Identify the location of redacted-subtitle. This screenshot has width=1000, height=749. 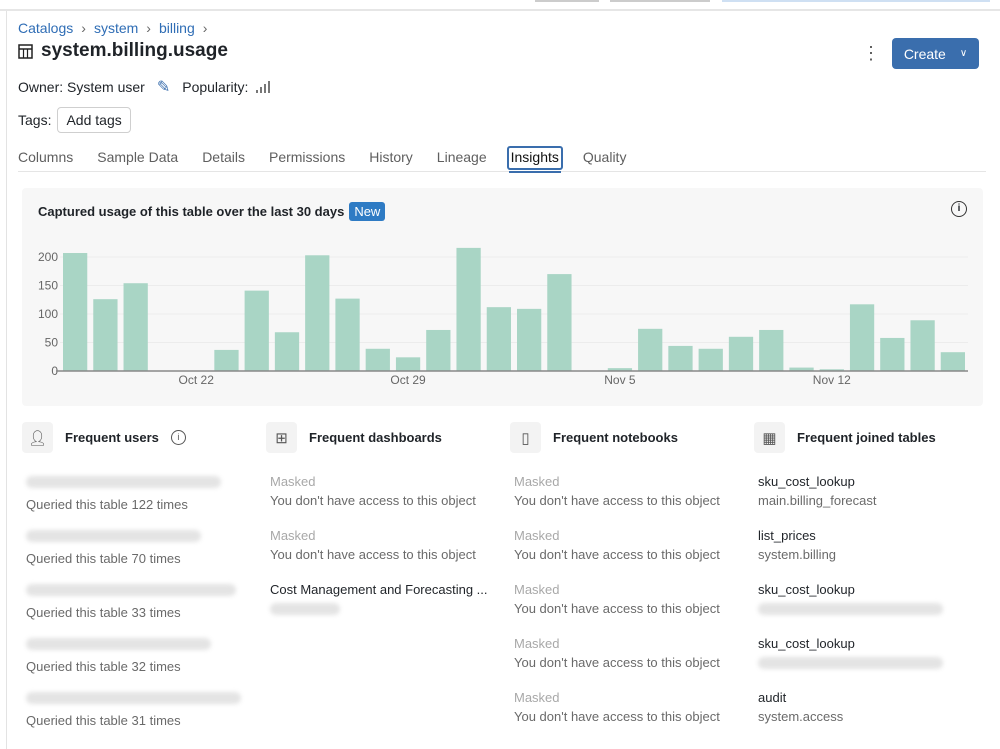
(850, 663).